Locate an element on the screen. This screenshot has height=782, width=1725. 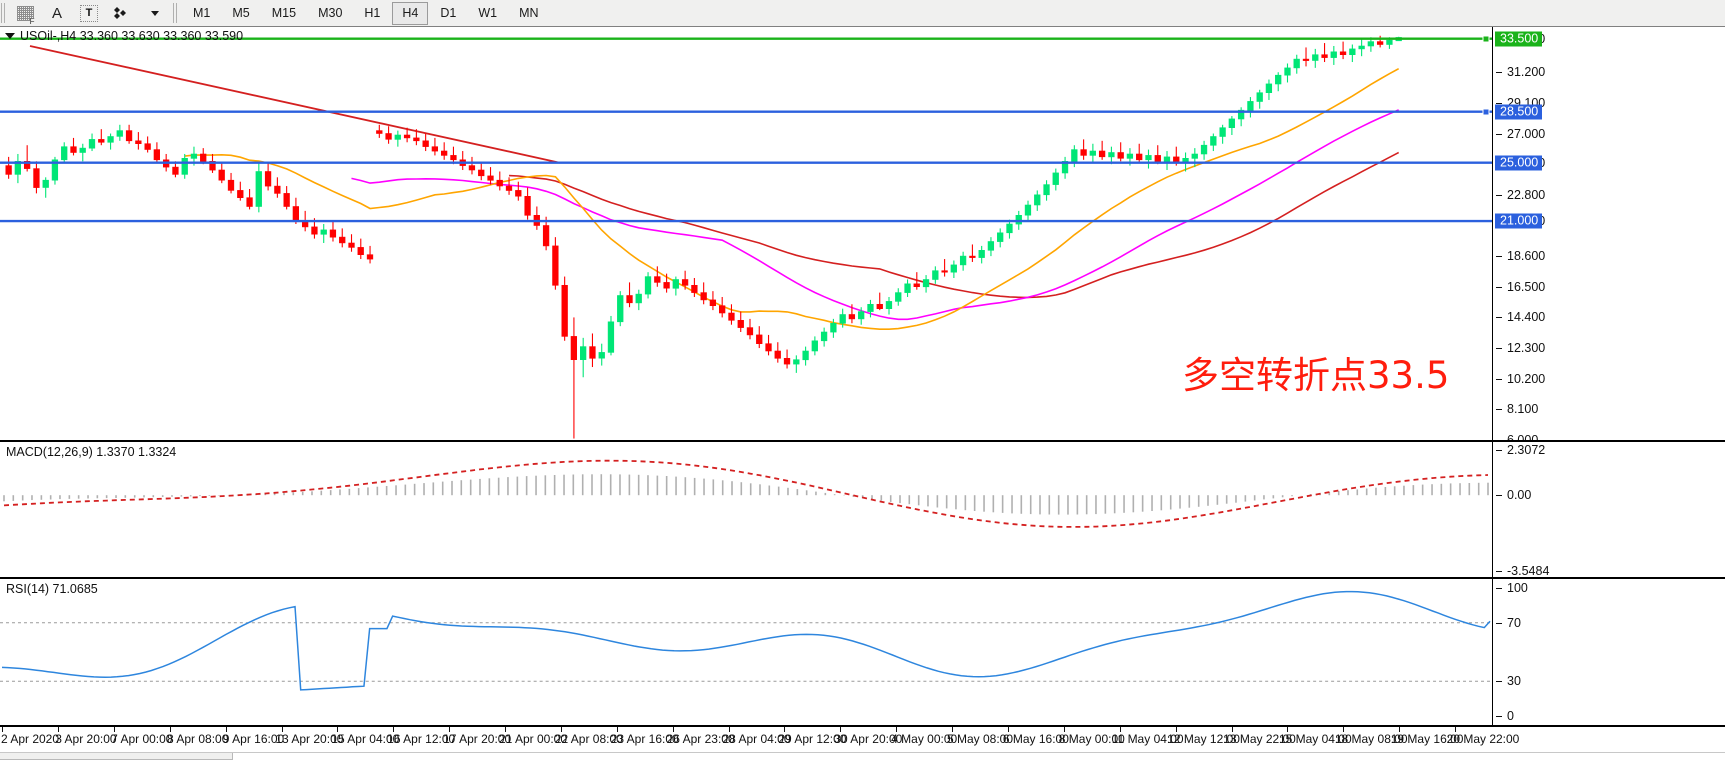
timeframe-label: M15 is located at coordinates (284, 13).